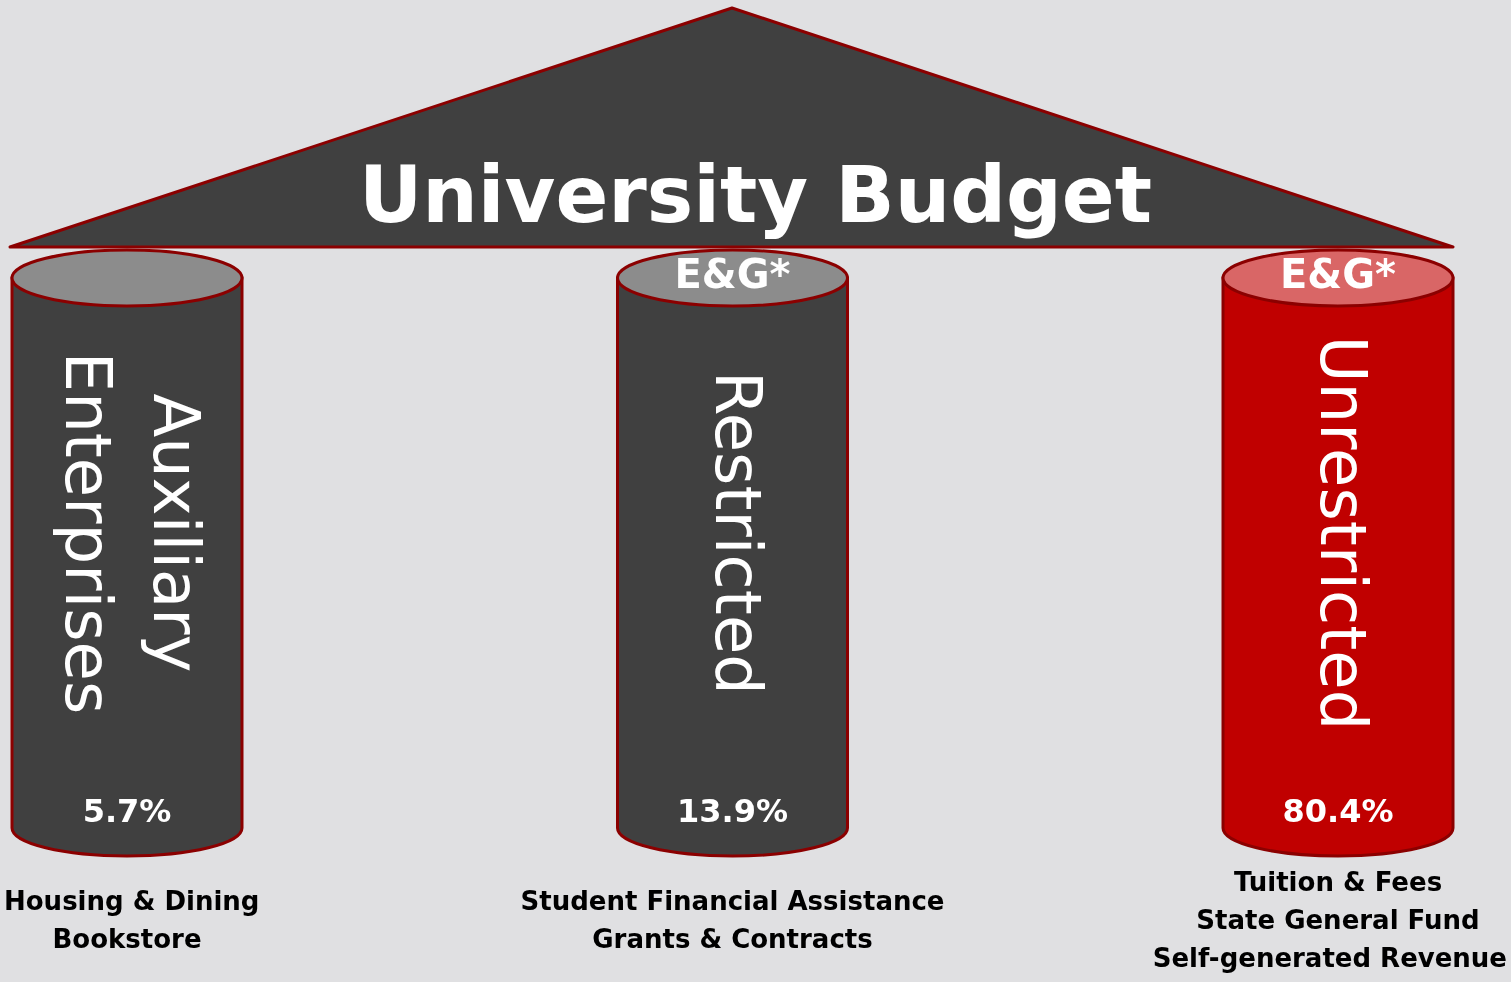 Image resolution: width=1511 pixels, height=982 pixels. Describe the element at coordinates (131, 919) in the screenshot. I see `text: Housing & Dining Bookstore` at that location.